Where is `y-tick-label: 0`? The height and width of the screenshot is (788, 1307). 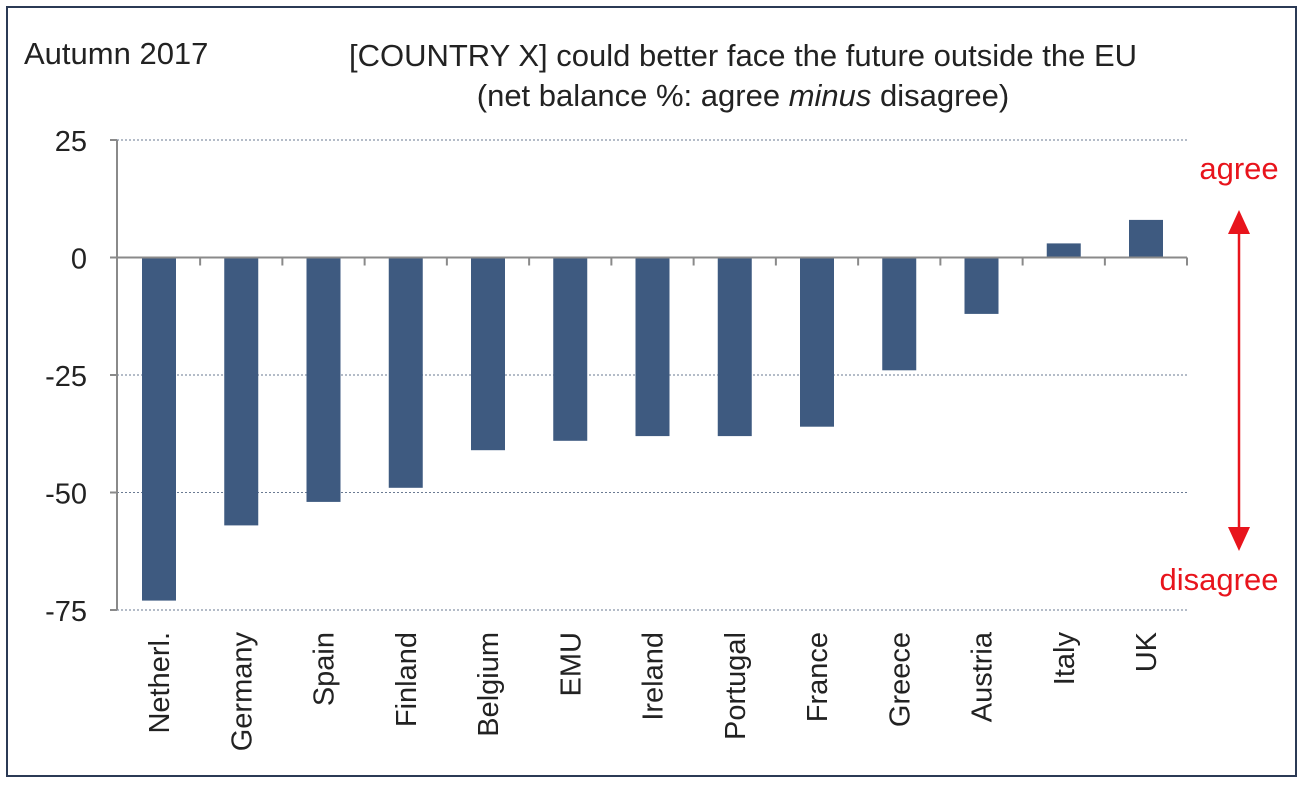 y-tick-label: 0 is located at coordinates (79, 260).